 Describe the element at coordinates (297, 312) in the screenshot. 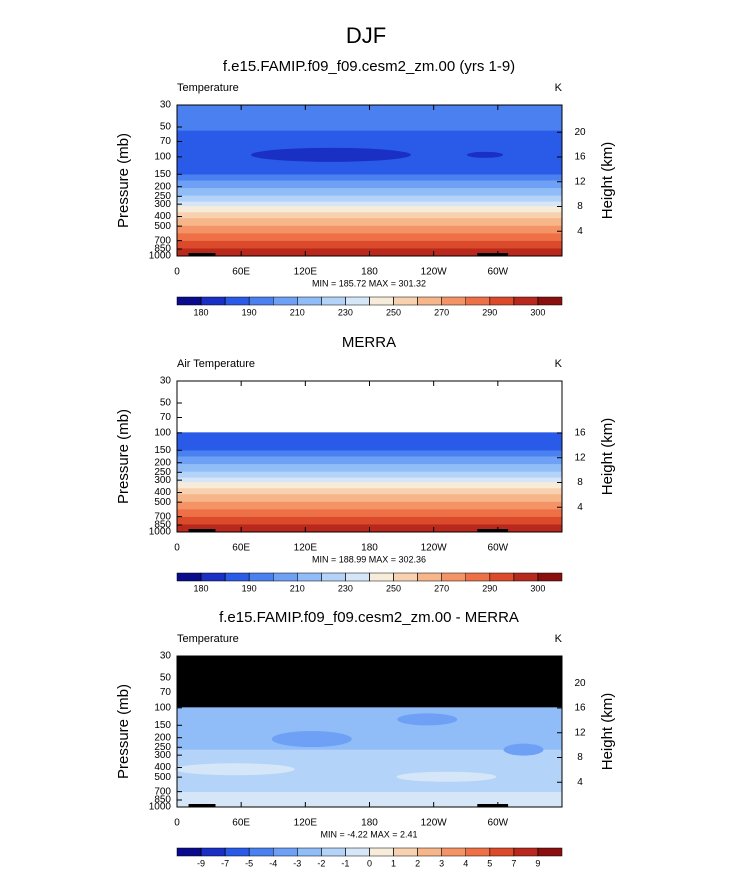

I see `colorbar-label: 210` at that location.